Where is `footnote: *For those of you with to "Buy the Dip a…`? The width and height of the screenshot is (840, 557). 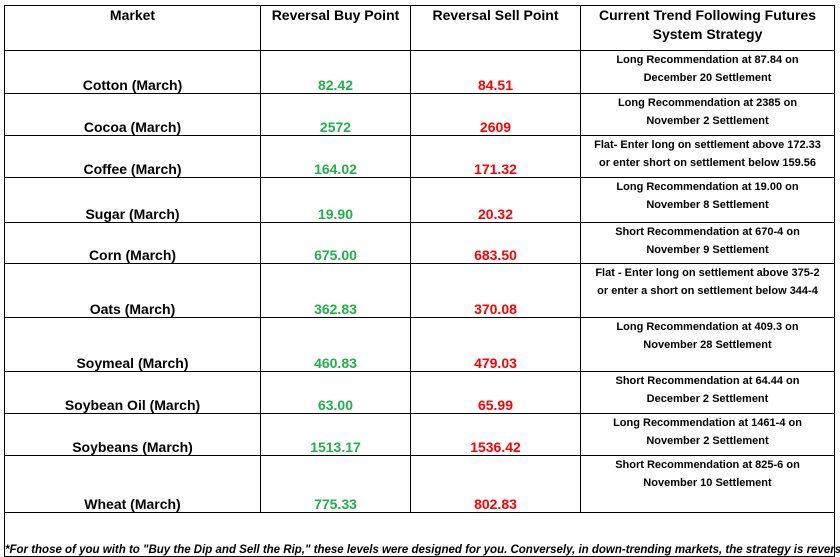 footnote: *For those of you with to "Buy the Dip a… is located at coordinates (422, 534).